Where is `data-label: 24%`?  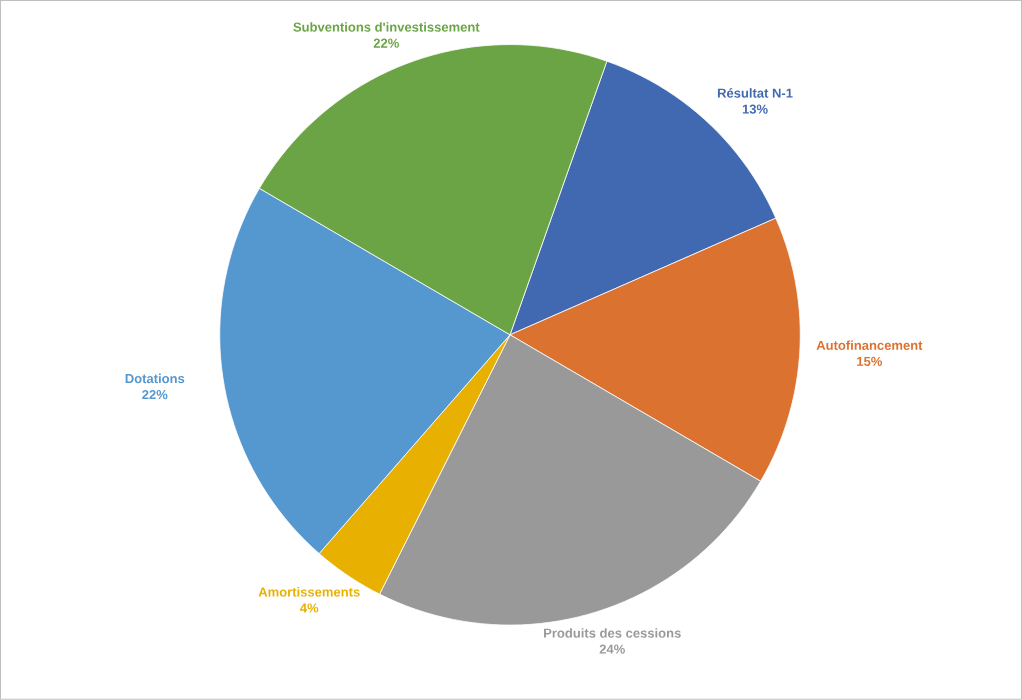
data-label: 24% is located at coordinates (612, 649).